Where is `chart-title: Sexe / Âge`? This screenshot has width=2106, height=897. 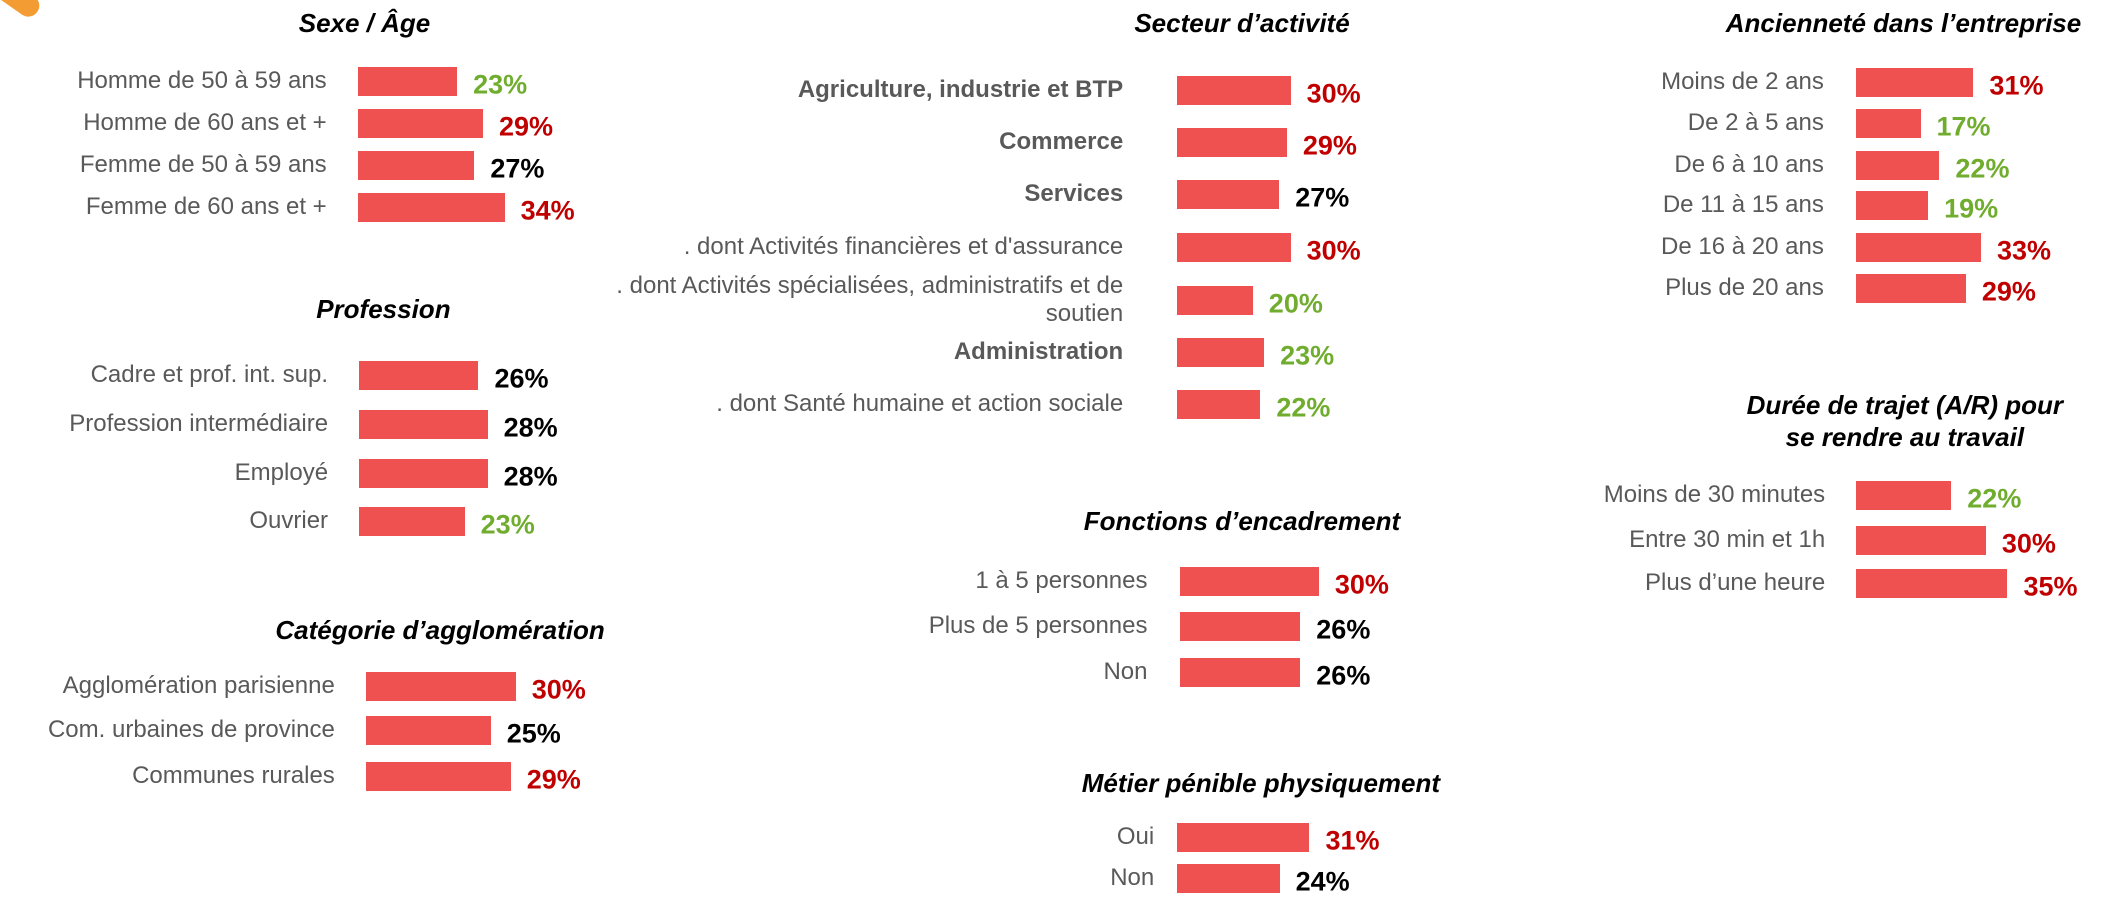 chart-title: Sexe / Âge is located at coordinates (365, 23).